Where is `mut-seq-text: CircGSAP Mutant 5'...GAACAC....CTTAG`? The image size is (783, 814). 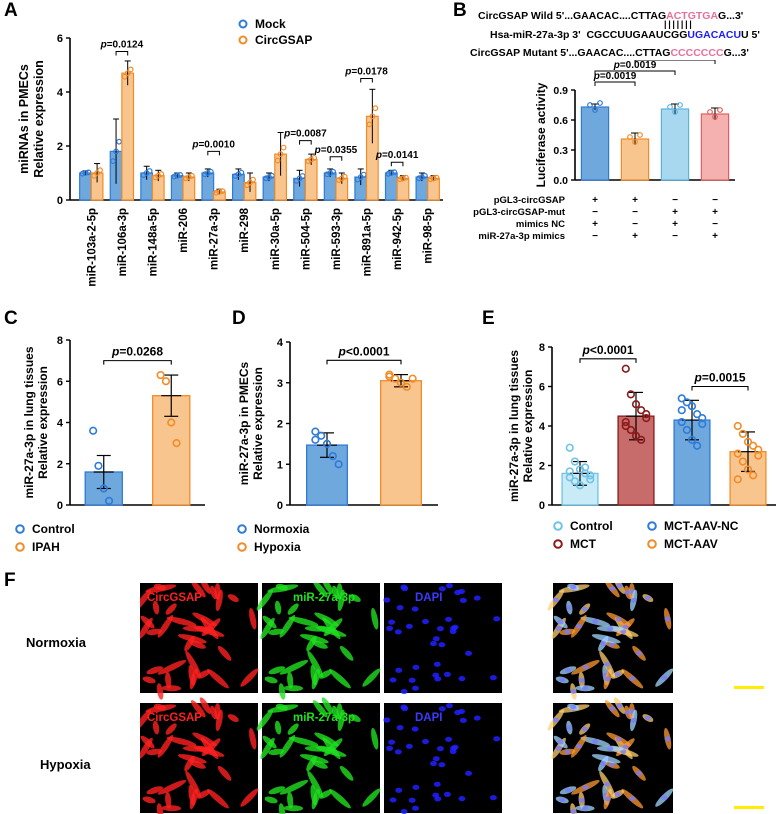 mut-seq-text: CircGSAP Mutant 5'...GAACAC....CTTAG is located at coordinates (570, 53).